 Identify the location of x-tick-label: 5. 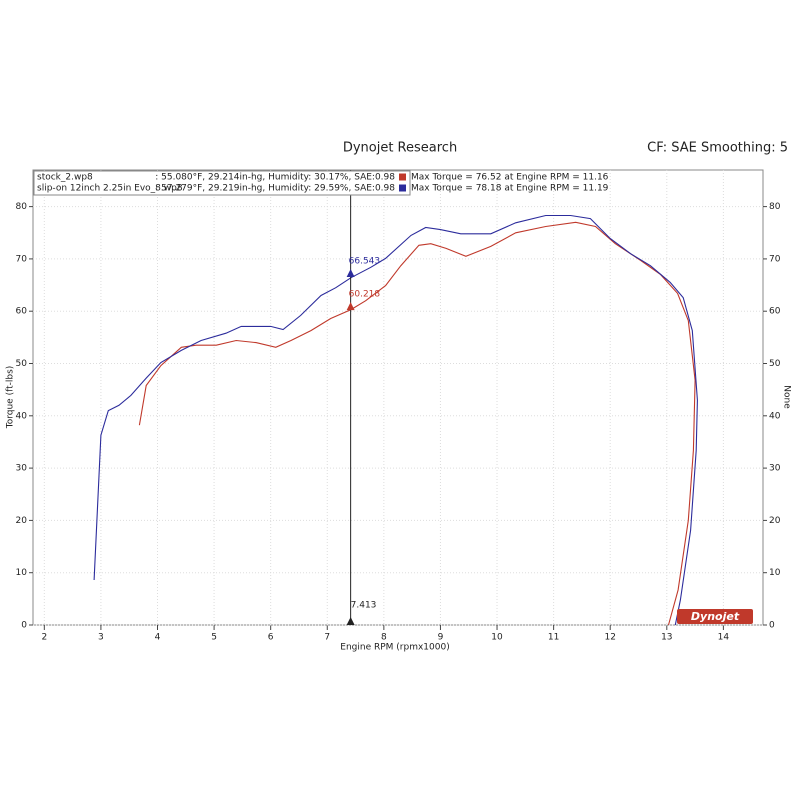
(214, 638).